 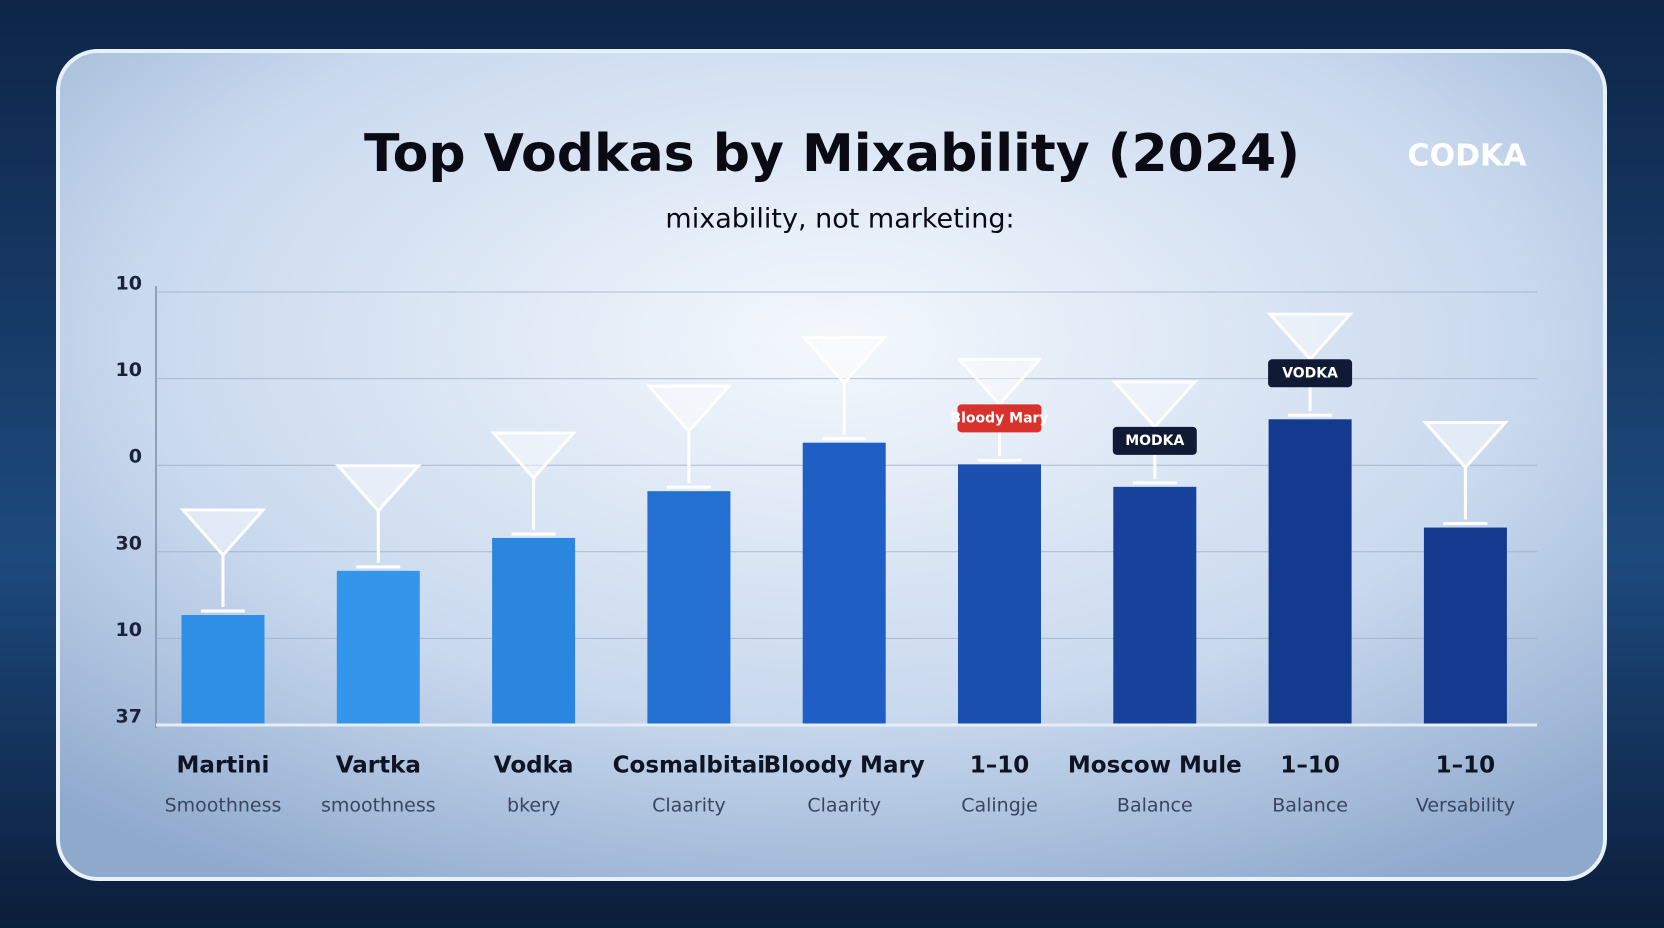 What do you see at coordinates (999, 806) in the screenshot?
I see `x-sublabel: Calingje` at bounding box center [999, 806].